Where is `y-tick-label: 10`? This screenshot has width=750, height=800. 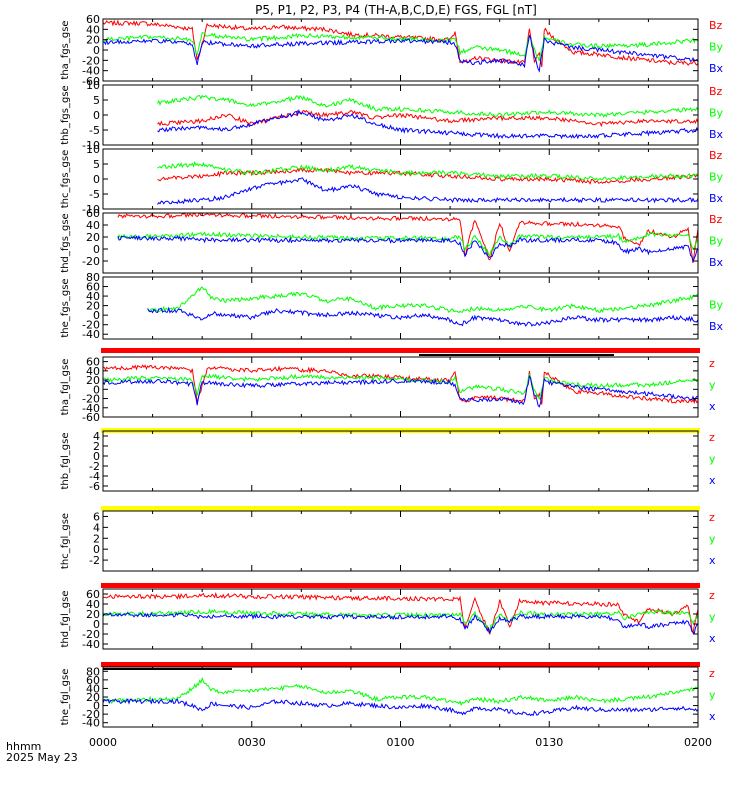 y-tick-label: 10 is located at coordinates (93, 149).